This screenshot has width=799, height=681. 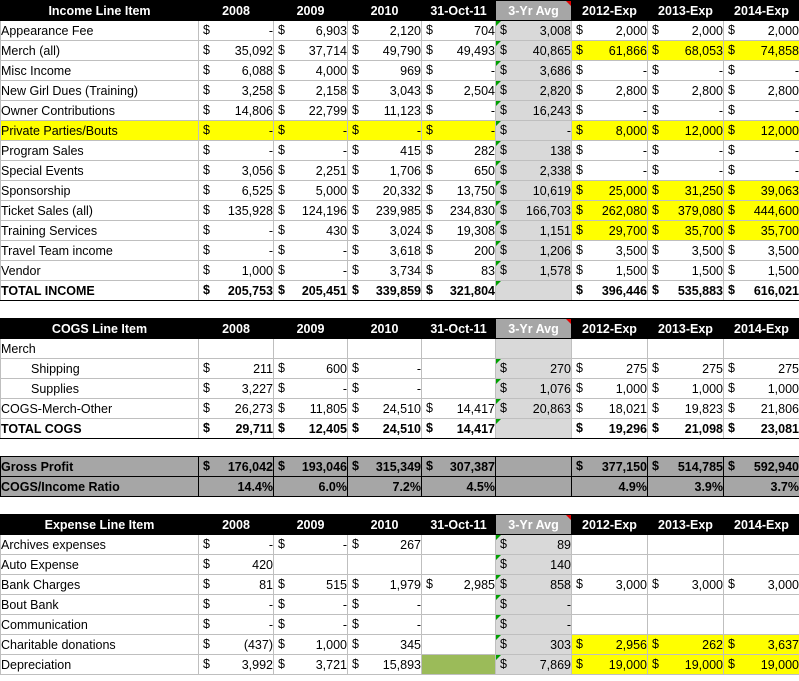 I want to click on cell: $2,000, so click(x=685, y=30).